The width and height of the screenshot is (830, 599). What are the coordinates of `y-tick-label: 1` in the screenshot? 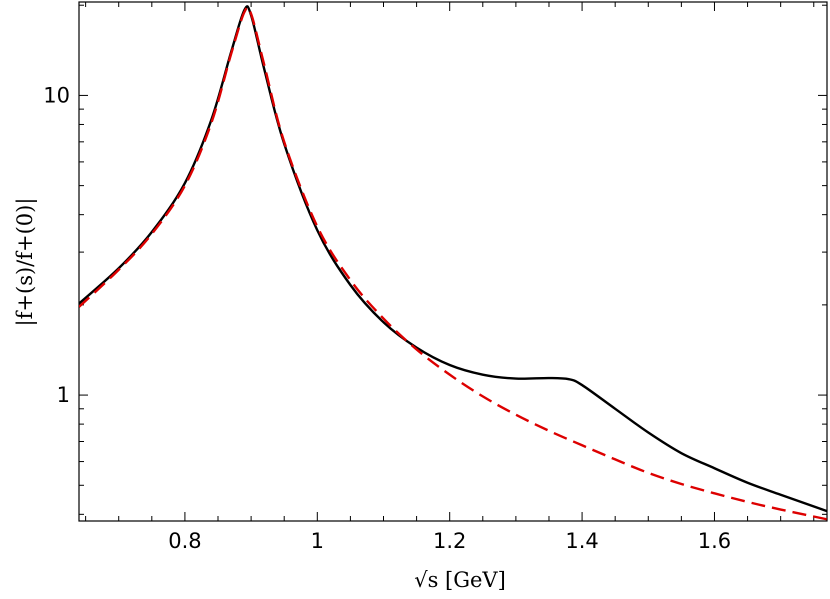 It's located at (63, 395).